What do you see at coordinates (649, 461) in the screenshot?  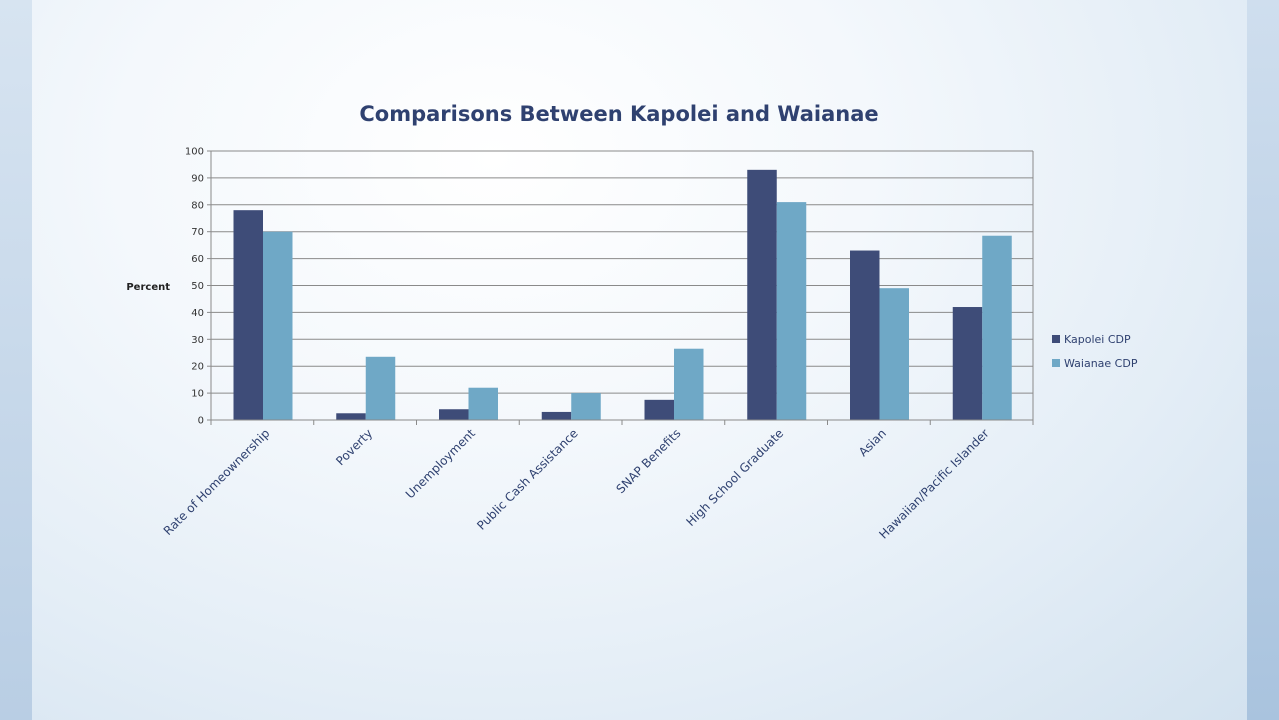 I see `x-category-label: SNAP Benefits` at bounding box center [649, 461].